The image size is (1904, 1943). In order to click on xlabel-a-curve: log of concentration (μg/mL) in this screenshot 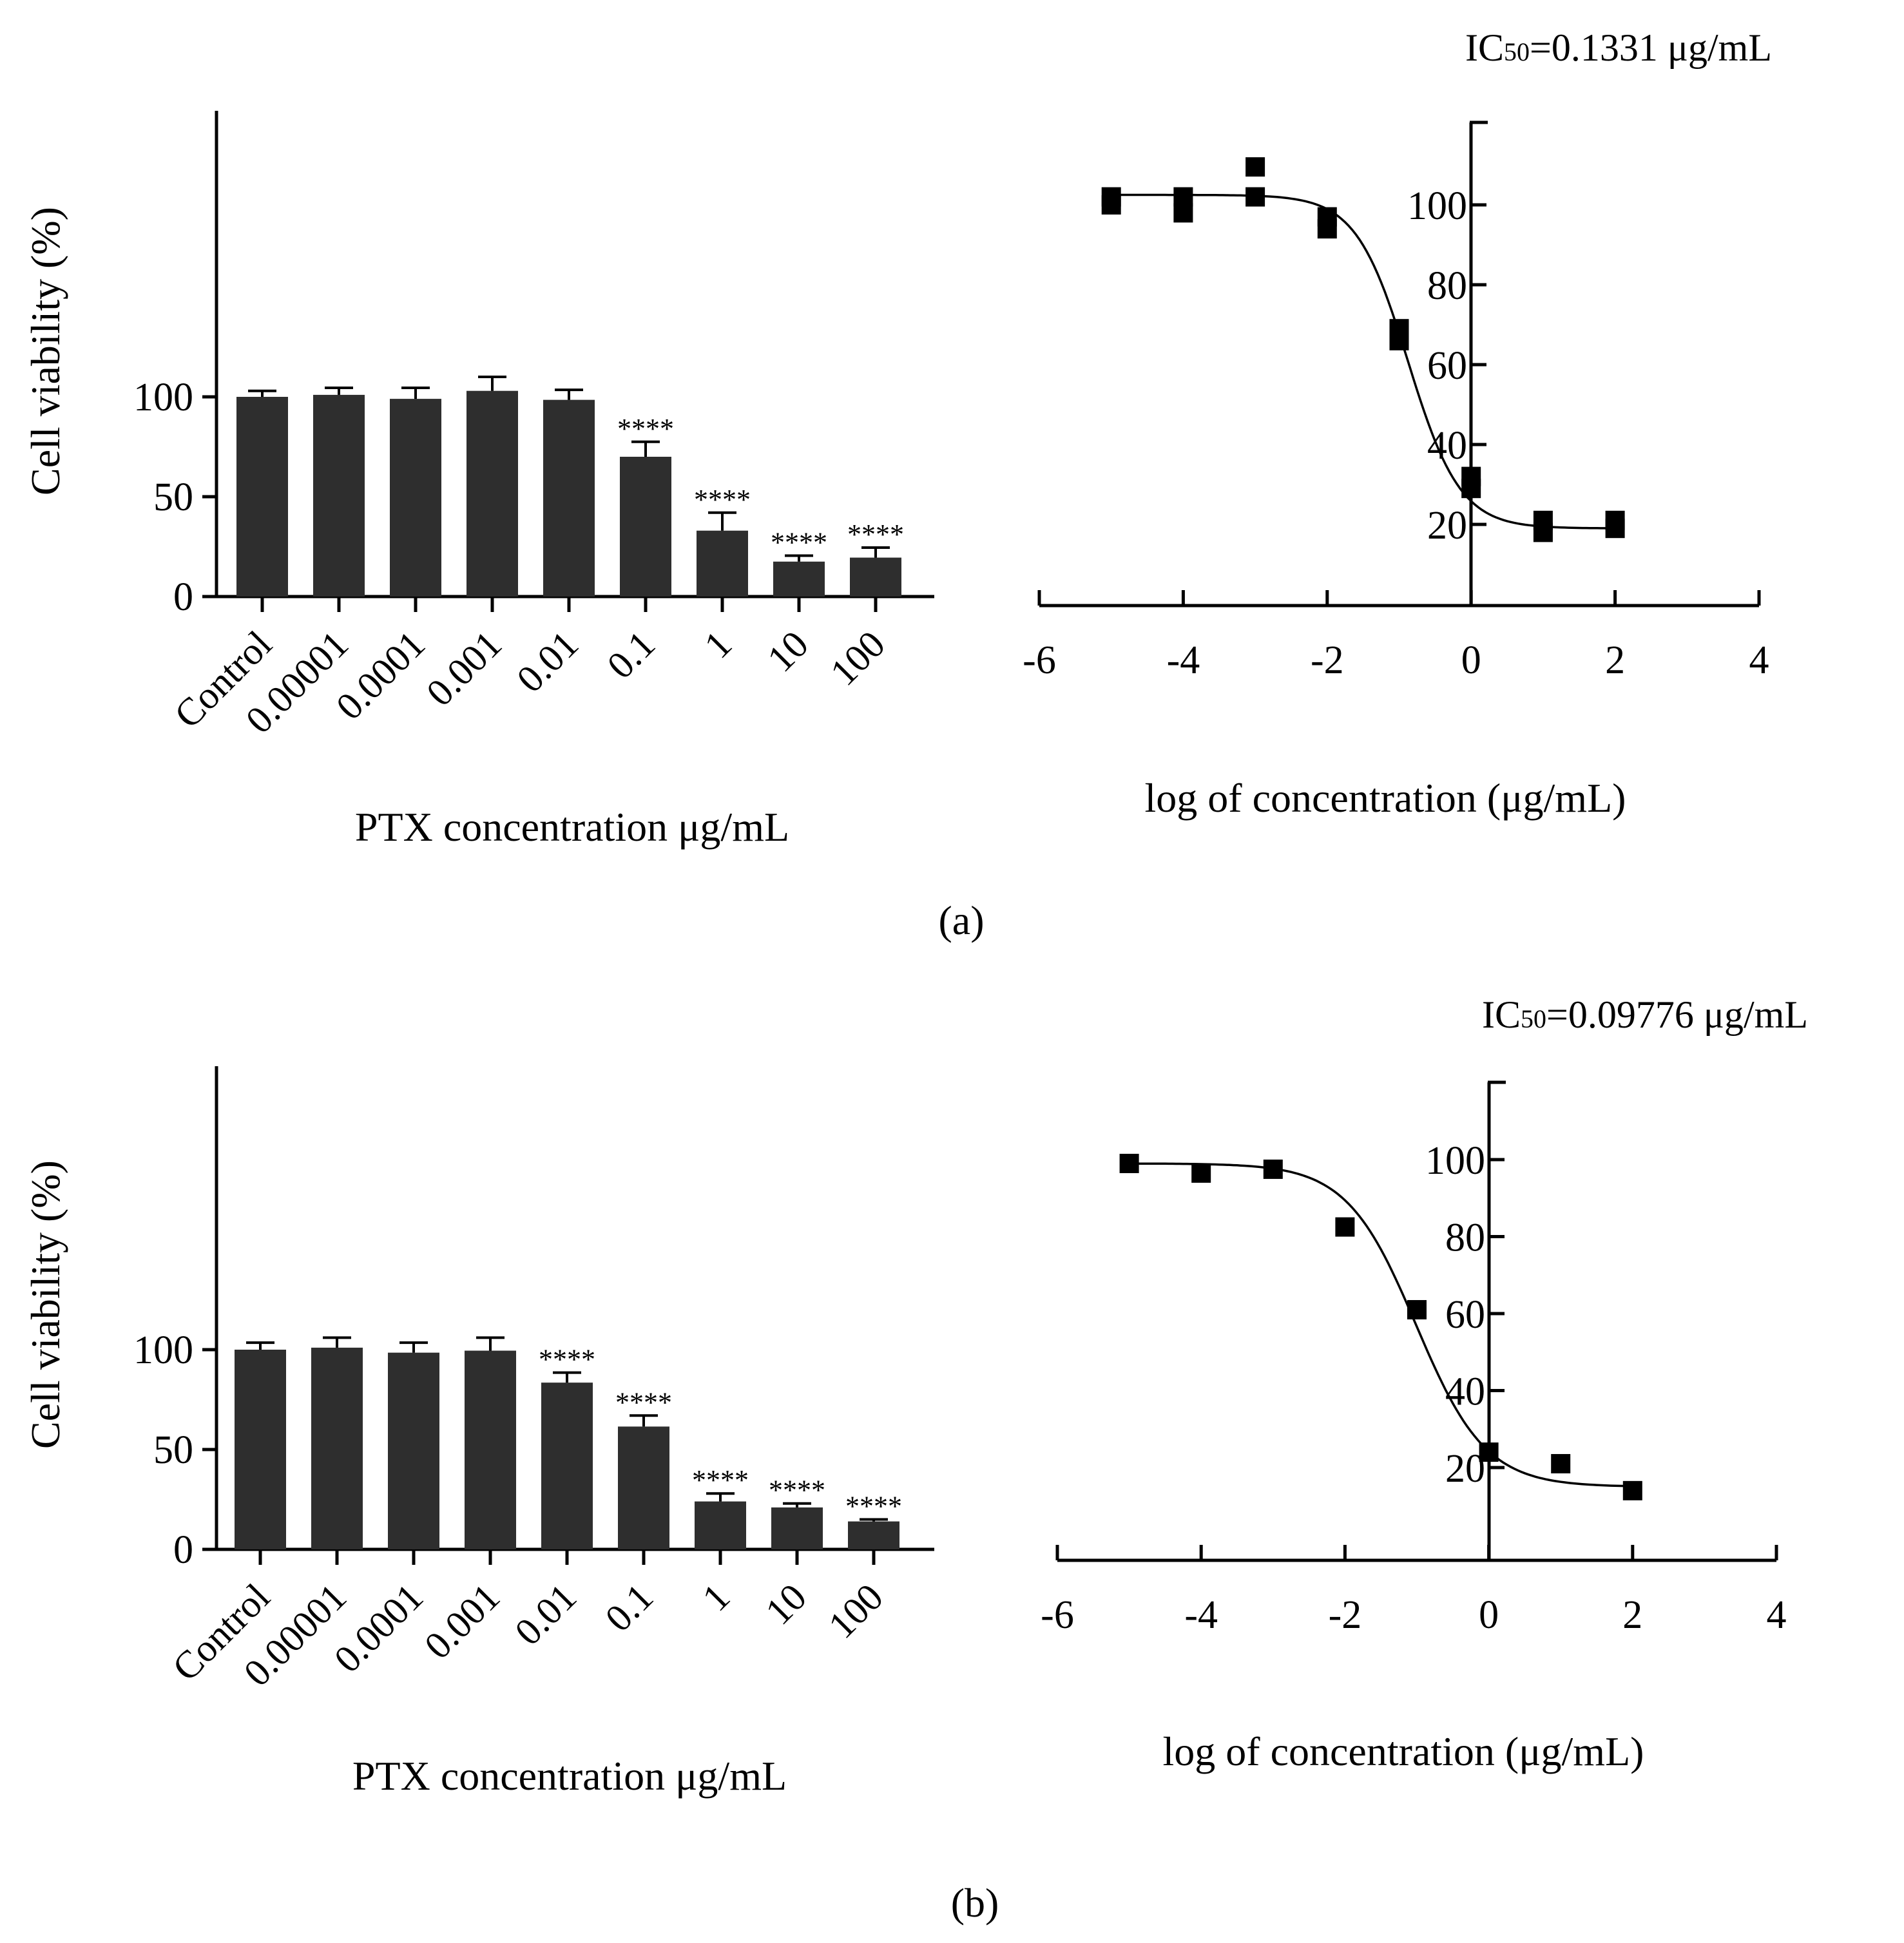, I will do `click(1385, 798)`.